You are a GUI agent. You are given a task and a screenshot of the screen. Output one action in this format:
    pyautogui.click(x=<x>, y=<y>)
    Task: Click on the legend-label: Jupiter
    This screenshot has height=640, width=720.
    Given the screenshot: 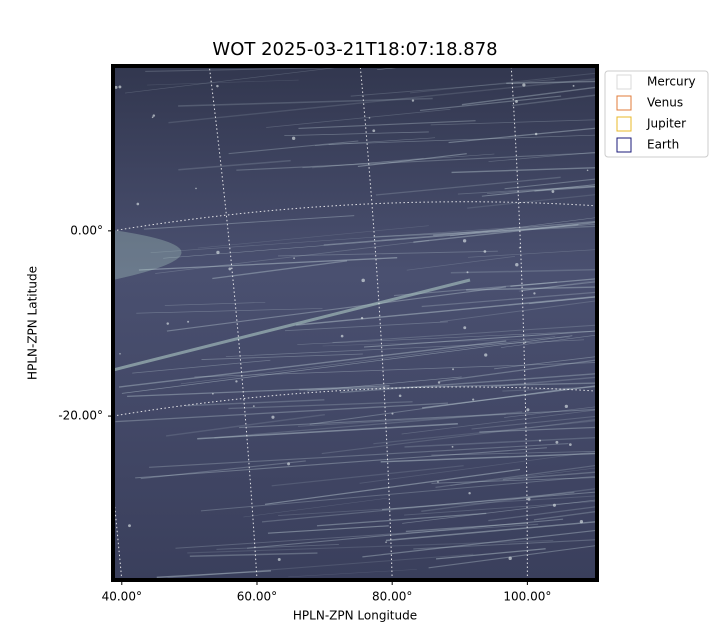 What is the action you would take?
    pyautogui.click(x=666, y=124)
    